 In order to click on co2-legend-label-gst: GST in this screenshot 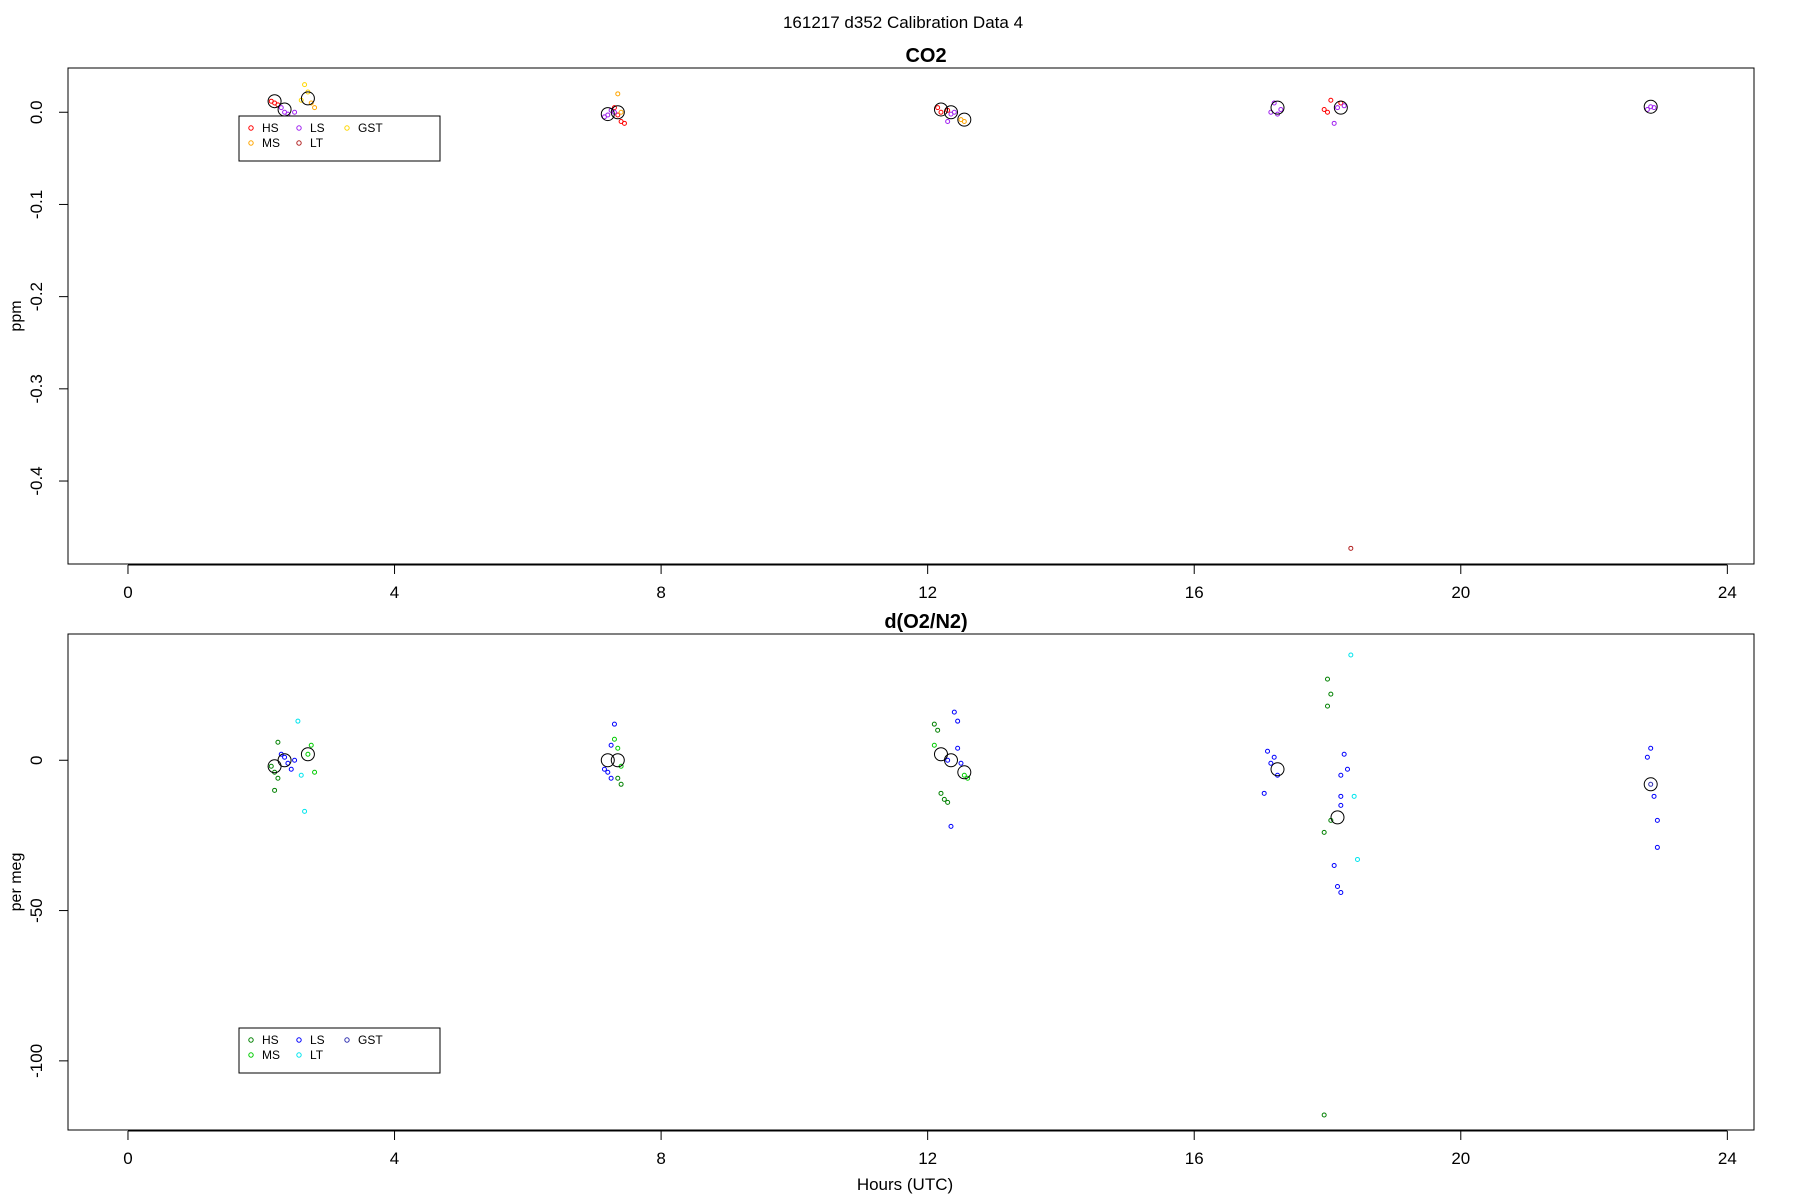, I will do `click(370, 128)`.